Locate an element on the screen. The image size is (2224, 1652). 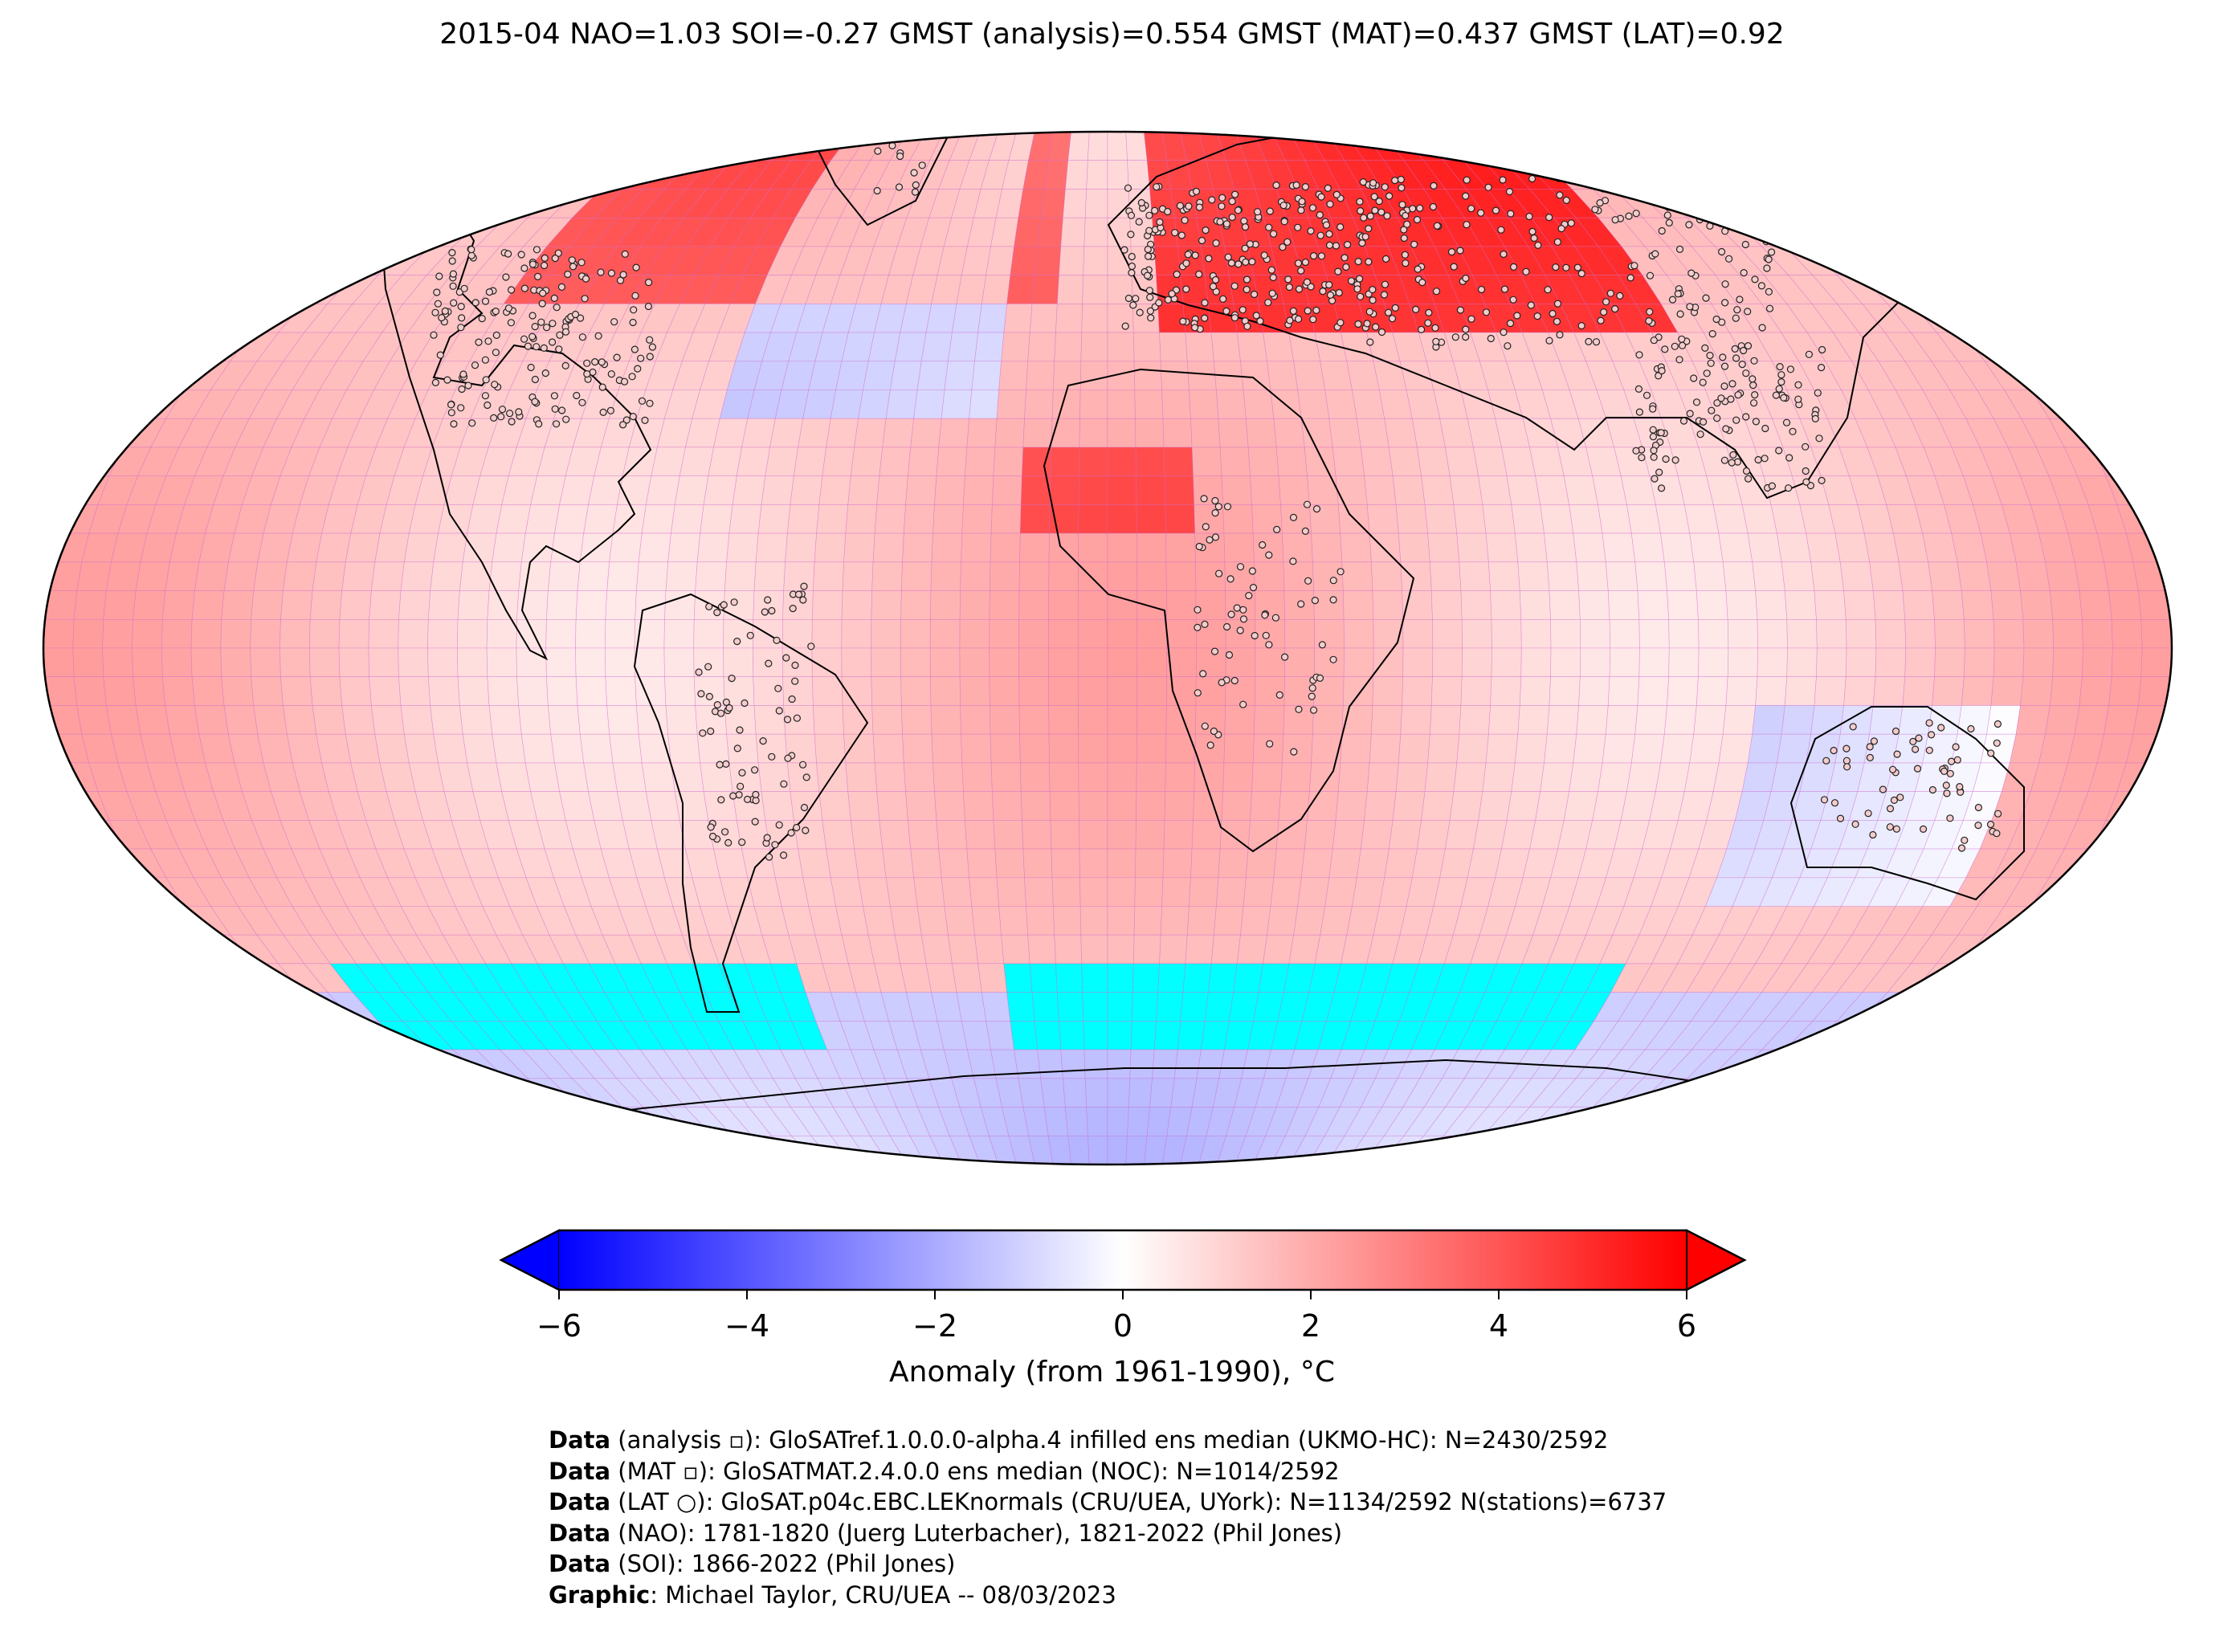
colorbar-tick-label: 0 is located at coordinates (1122, 1326).